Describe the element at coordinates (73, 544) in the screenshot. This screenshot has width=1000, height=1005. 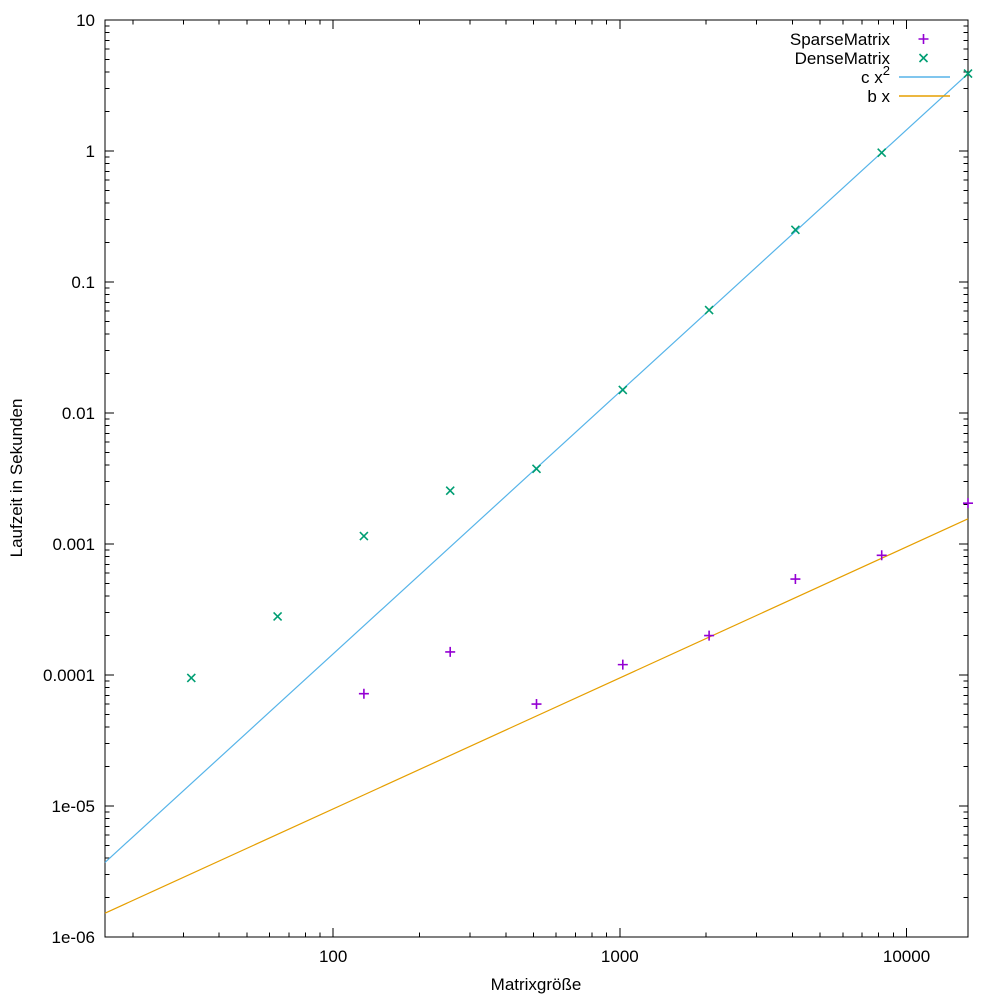
I see `y-tick-label: 0.001` at that location.